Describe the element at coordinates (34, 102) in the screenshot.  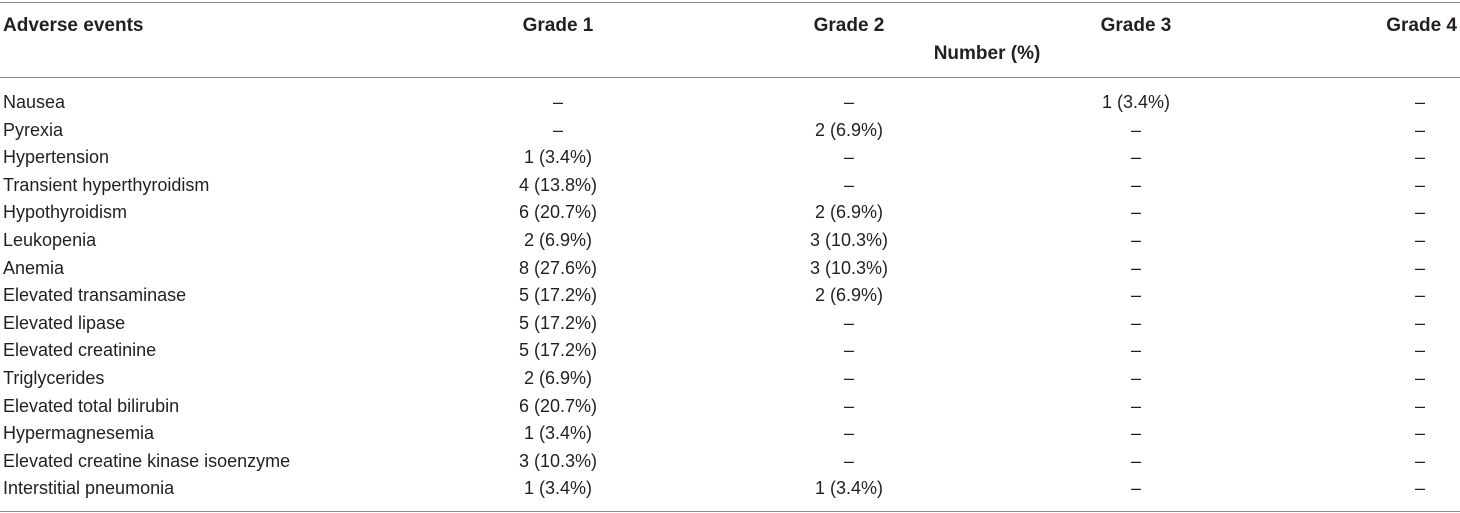
I see `cell-event: Nausea` at that location.